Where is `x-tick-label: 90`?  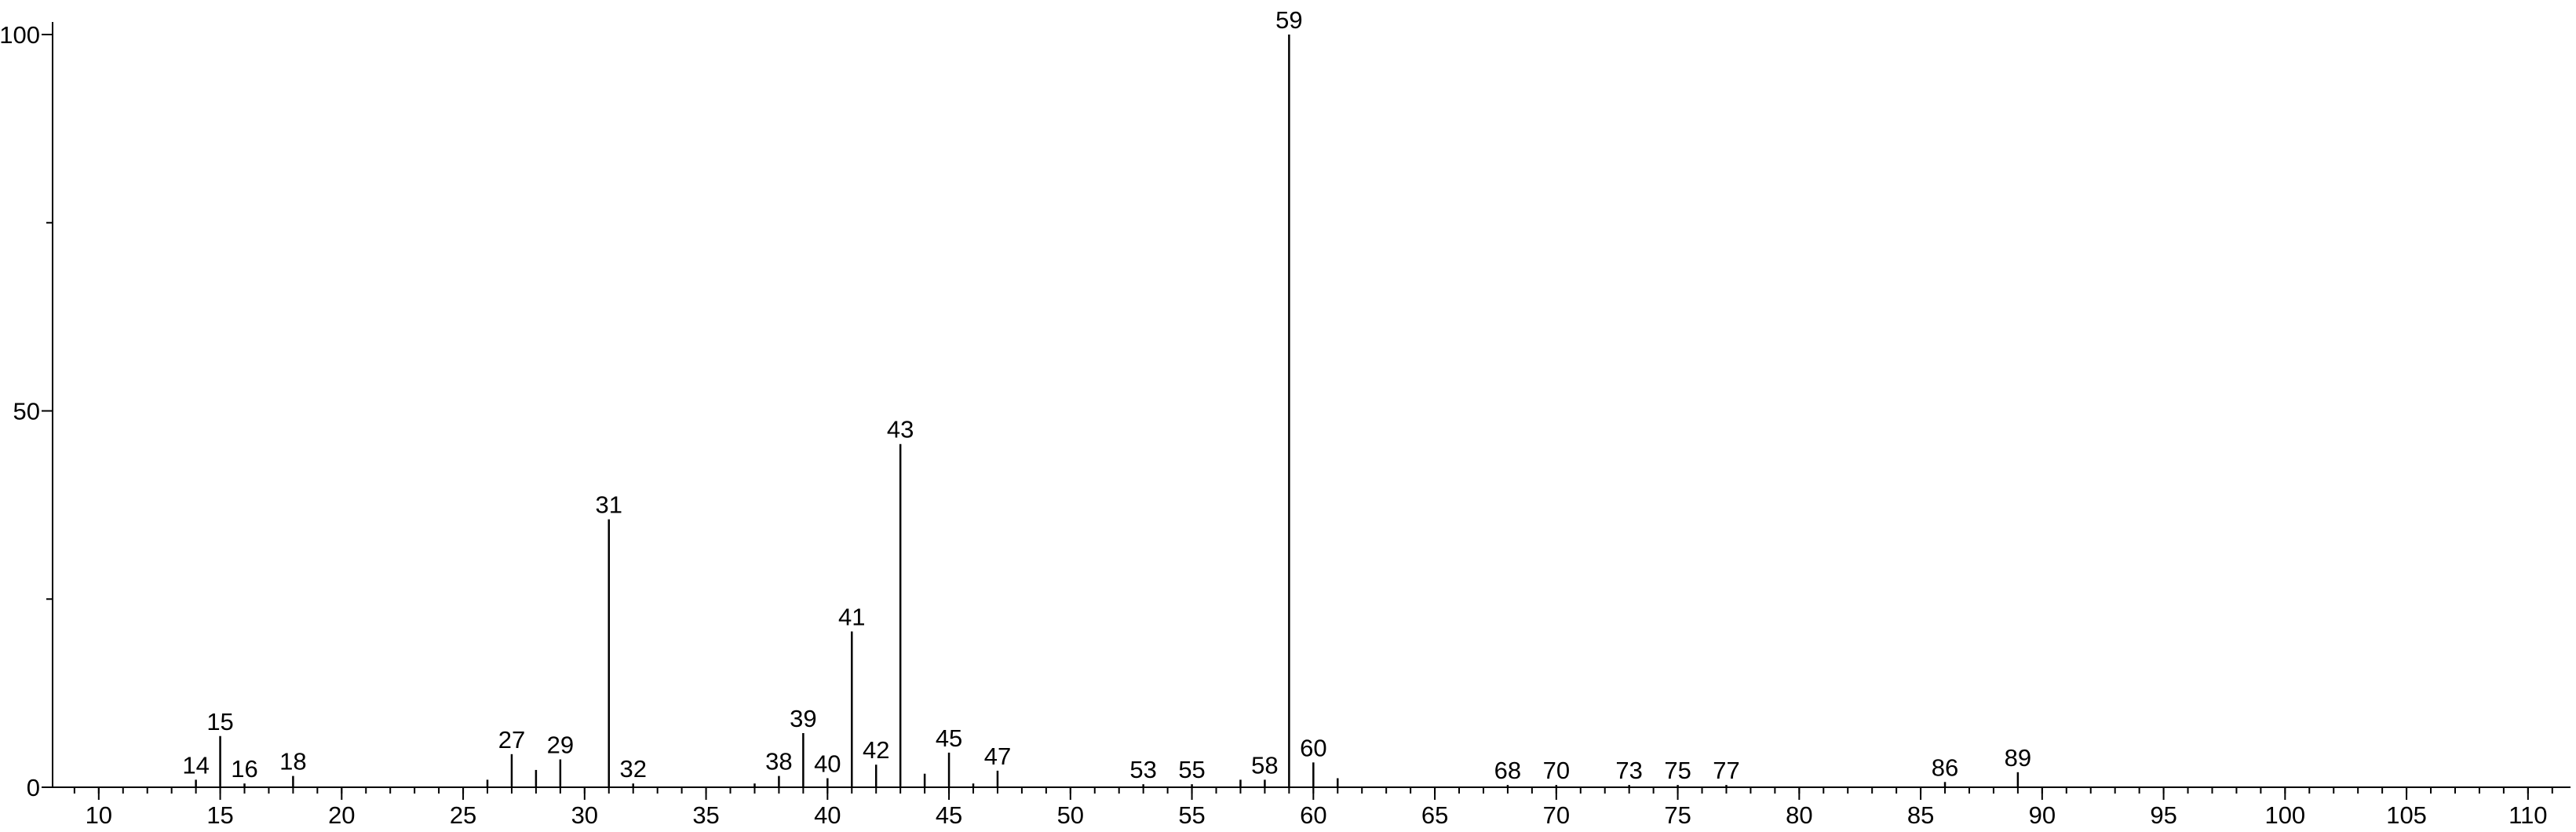 x-tick-label: 90 is located at coordinates (2042, 815).